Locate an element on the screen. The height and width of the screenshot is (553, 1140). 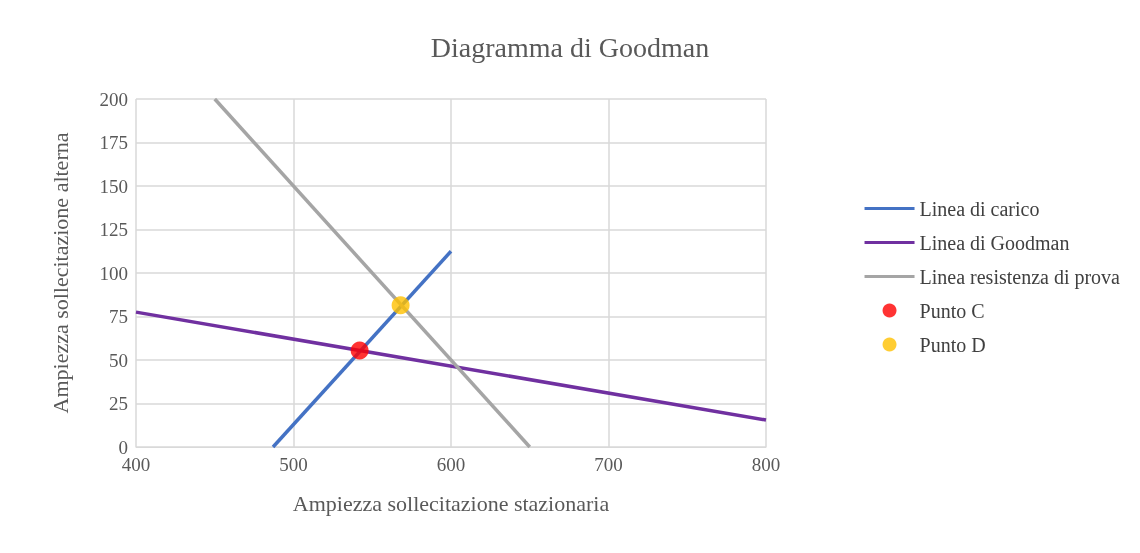
x-tick-label: 600 is located at coordinates (451, 464).